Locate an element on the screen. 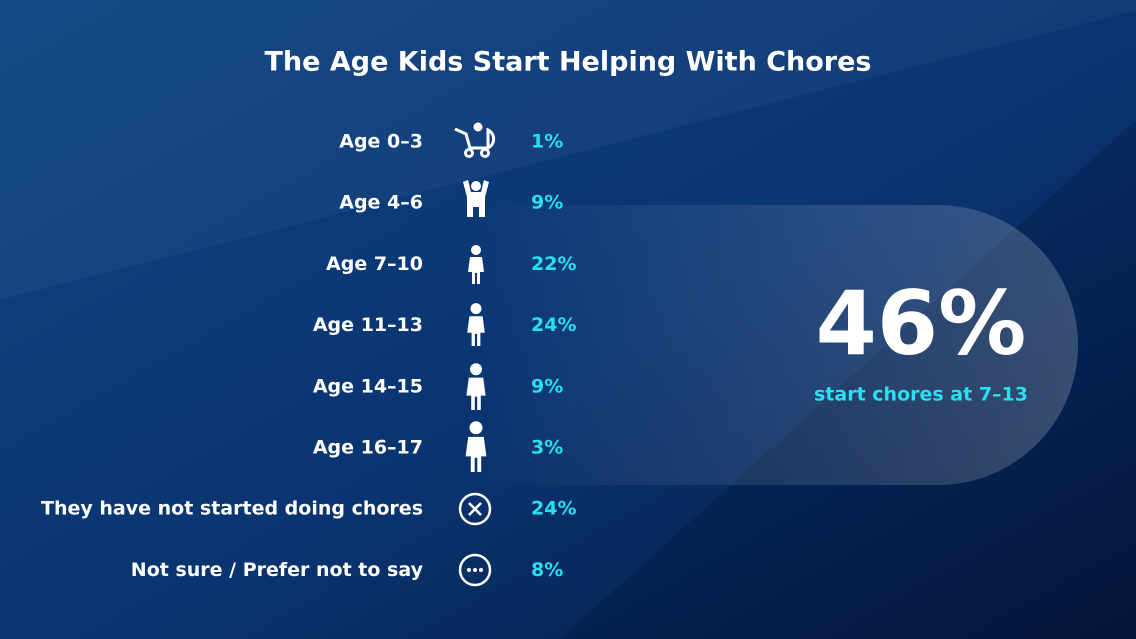  toddler-icon is located at coordinates (476, 198).